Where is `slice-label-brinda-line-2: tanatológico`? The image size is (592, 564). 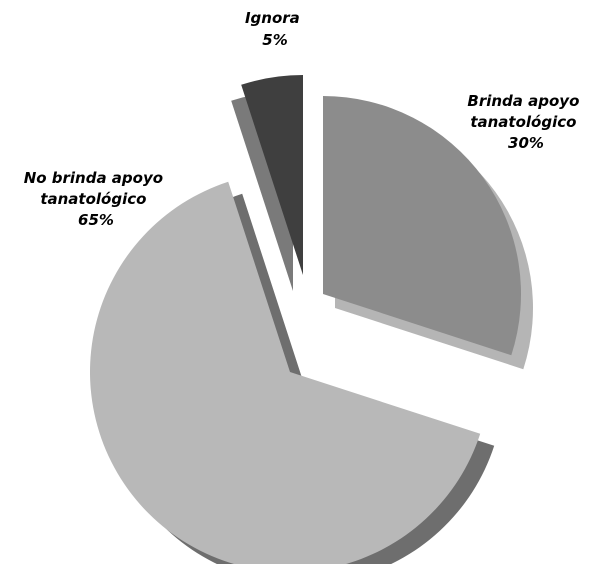 slice-label-brinda-line-2: tanatológico is located at coordinates (523, 122).